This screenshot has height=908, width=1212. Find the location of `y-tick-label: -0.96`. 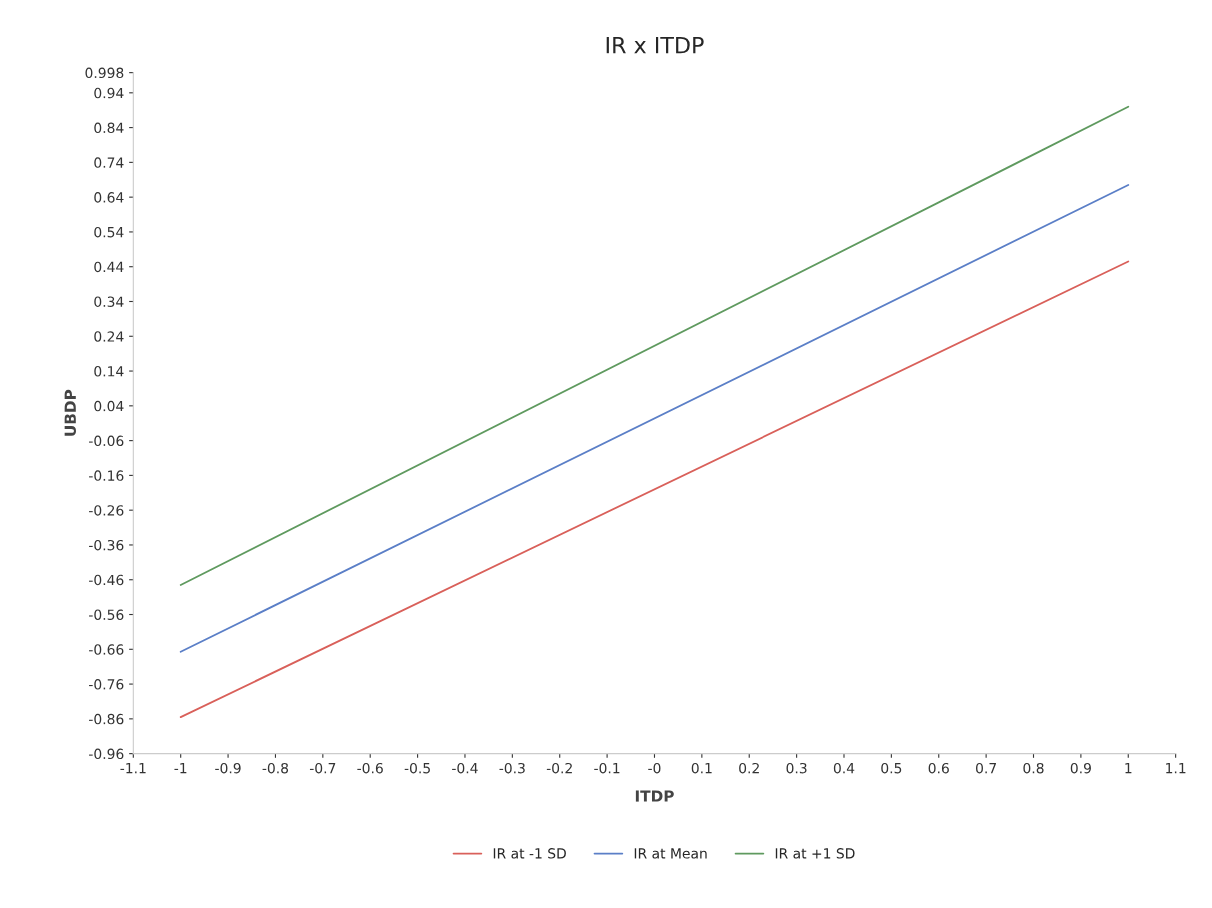

y-tick-label: -0.96 is located at coordinates (106, 754).